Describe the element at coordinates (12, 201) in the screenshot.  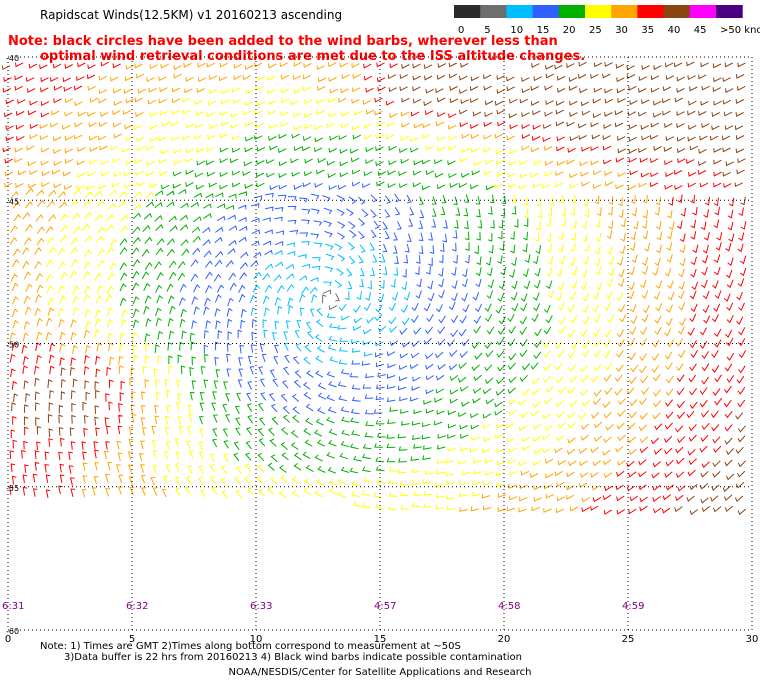
I see `latitude-tick-label: -45` at that location.